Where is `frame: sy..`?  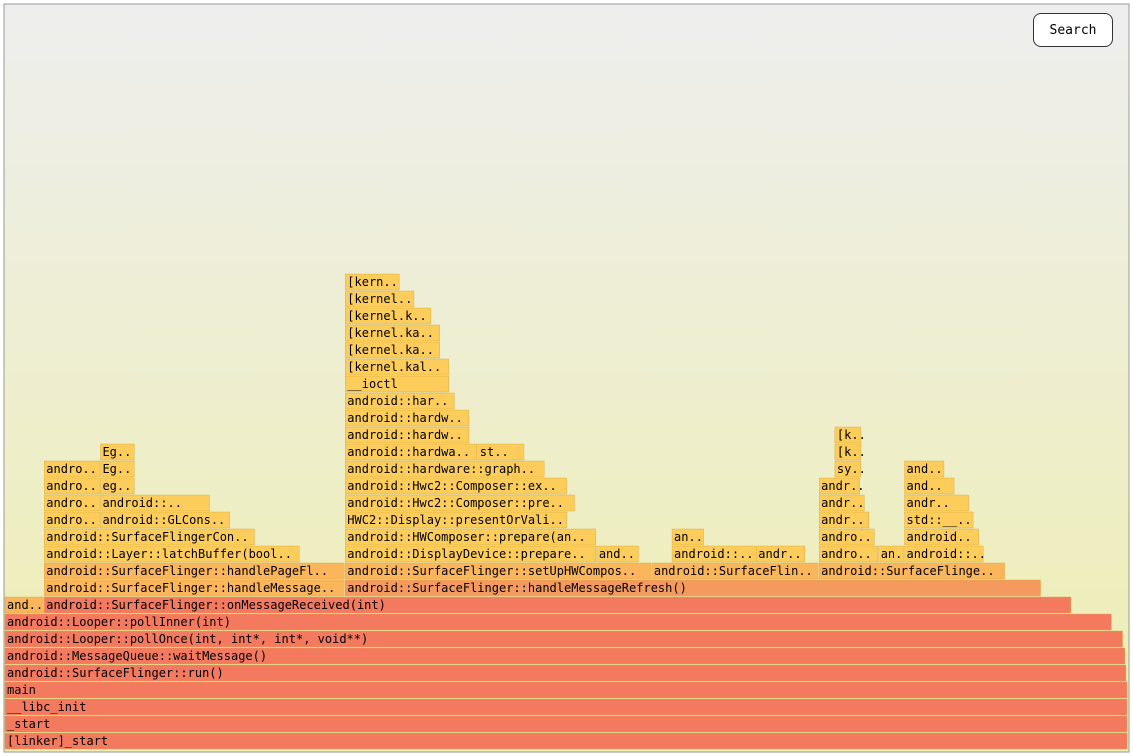
frame: sy.. is located at coordinates (850, 469).